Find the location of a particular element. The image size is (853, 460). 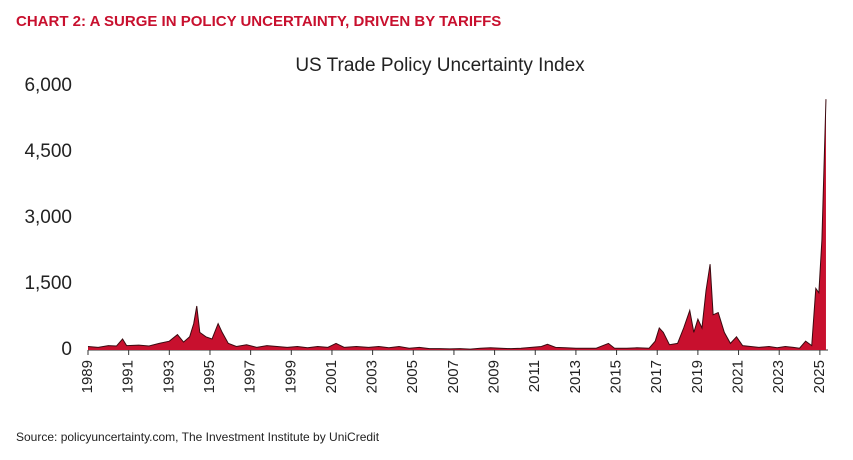

x-tick-label: 2007 is located at coordinates (453, 376).